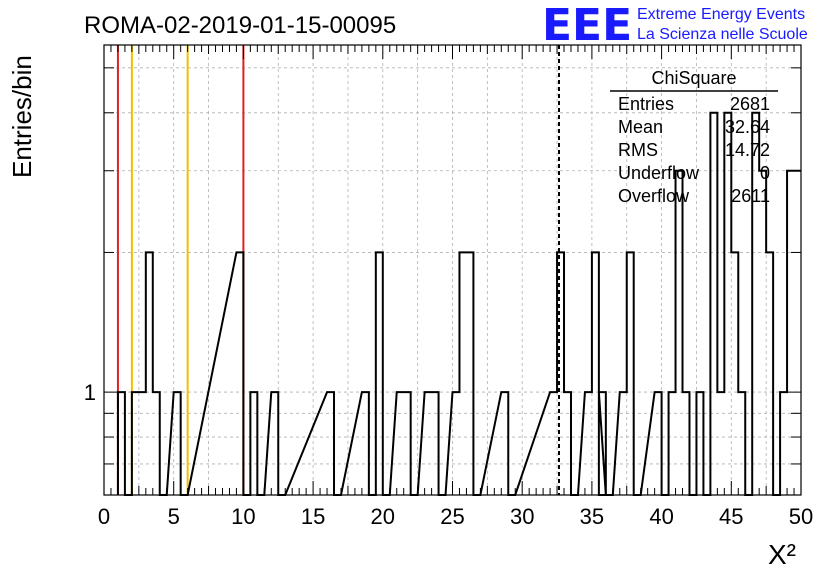  What do you see at coordinates (747, 150) in the screenshot?
I see `stats-row-value: 14.72` at bounding box center [747, 150].